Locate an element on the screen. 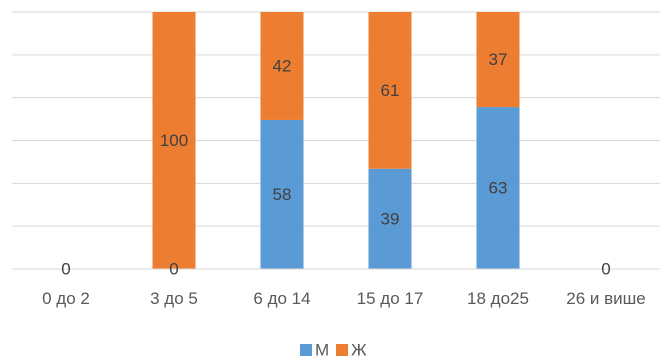  bar-3-до-5-Ж is located at coordinates (174, 140).